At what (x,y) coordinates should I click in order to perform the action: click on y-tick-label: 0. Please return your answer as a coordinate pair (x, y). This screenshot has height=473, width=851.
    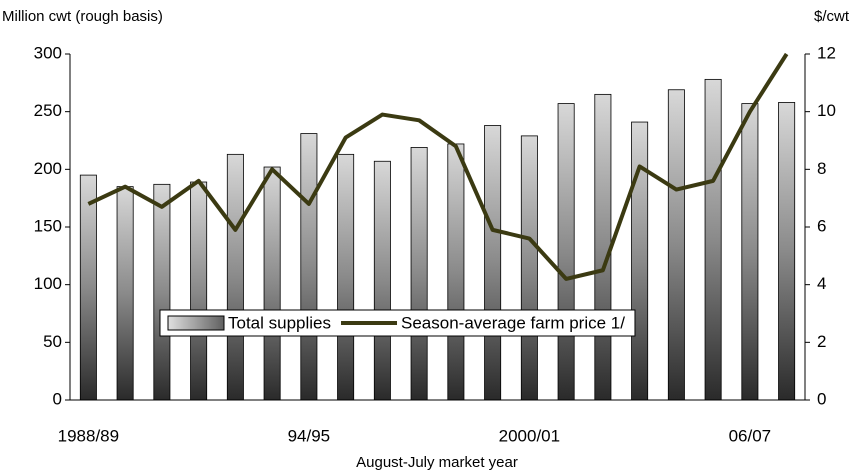
    Looking at the image, I should click on (57, 398).